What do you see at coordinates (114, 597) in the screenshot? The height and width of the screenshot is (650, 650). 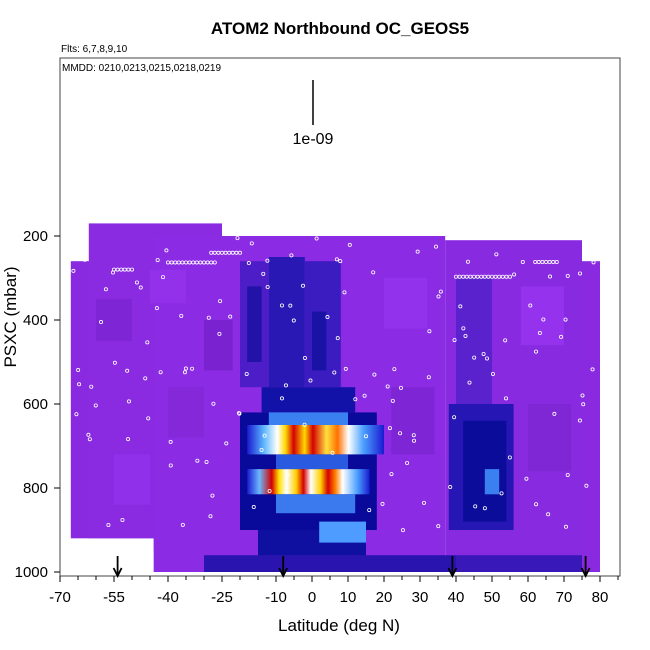 I see `x-tick-label: -55` at bounding box center [114, 597].